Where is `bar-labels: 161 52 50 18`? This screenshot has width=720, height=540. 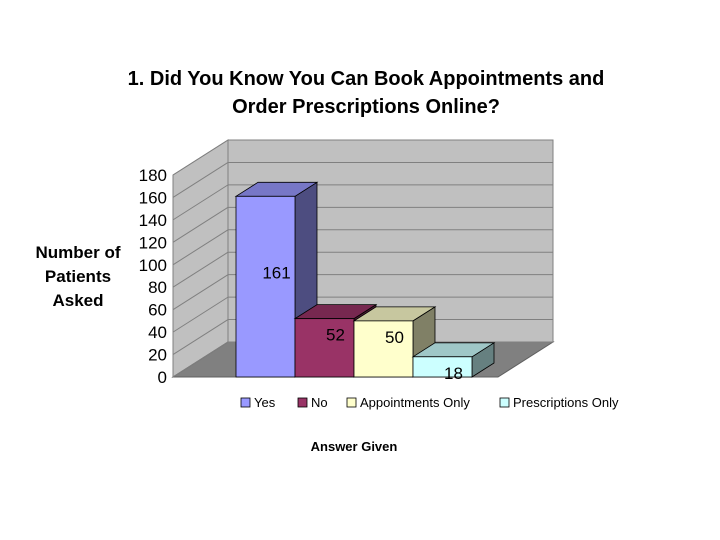 bar-labels: 161 52 50 18 is located at coordinates (362, 322).